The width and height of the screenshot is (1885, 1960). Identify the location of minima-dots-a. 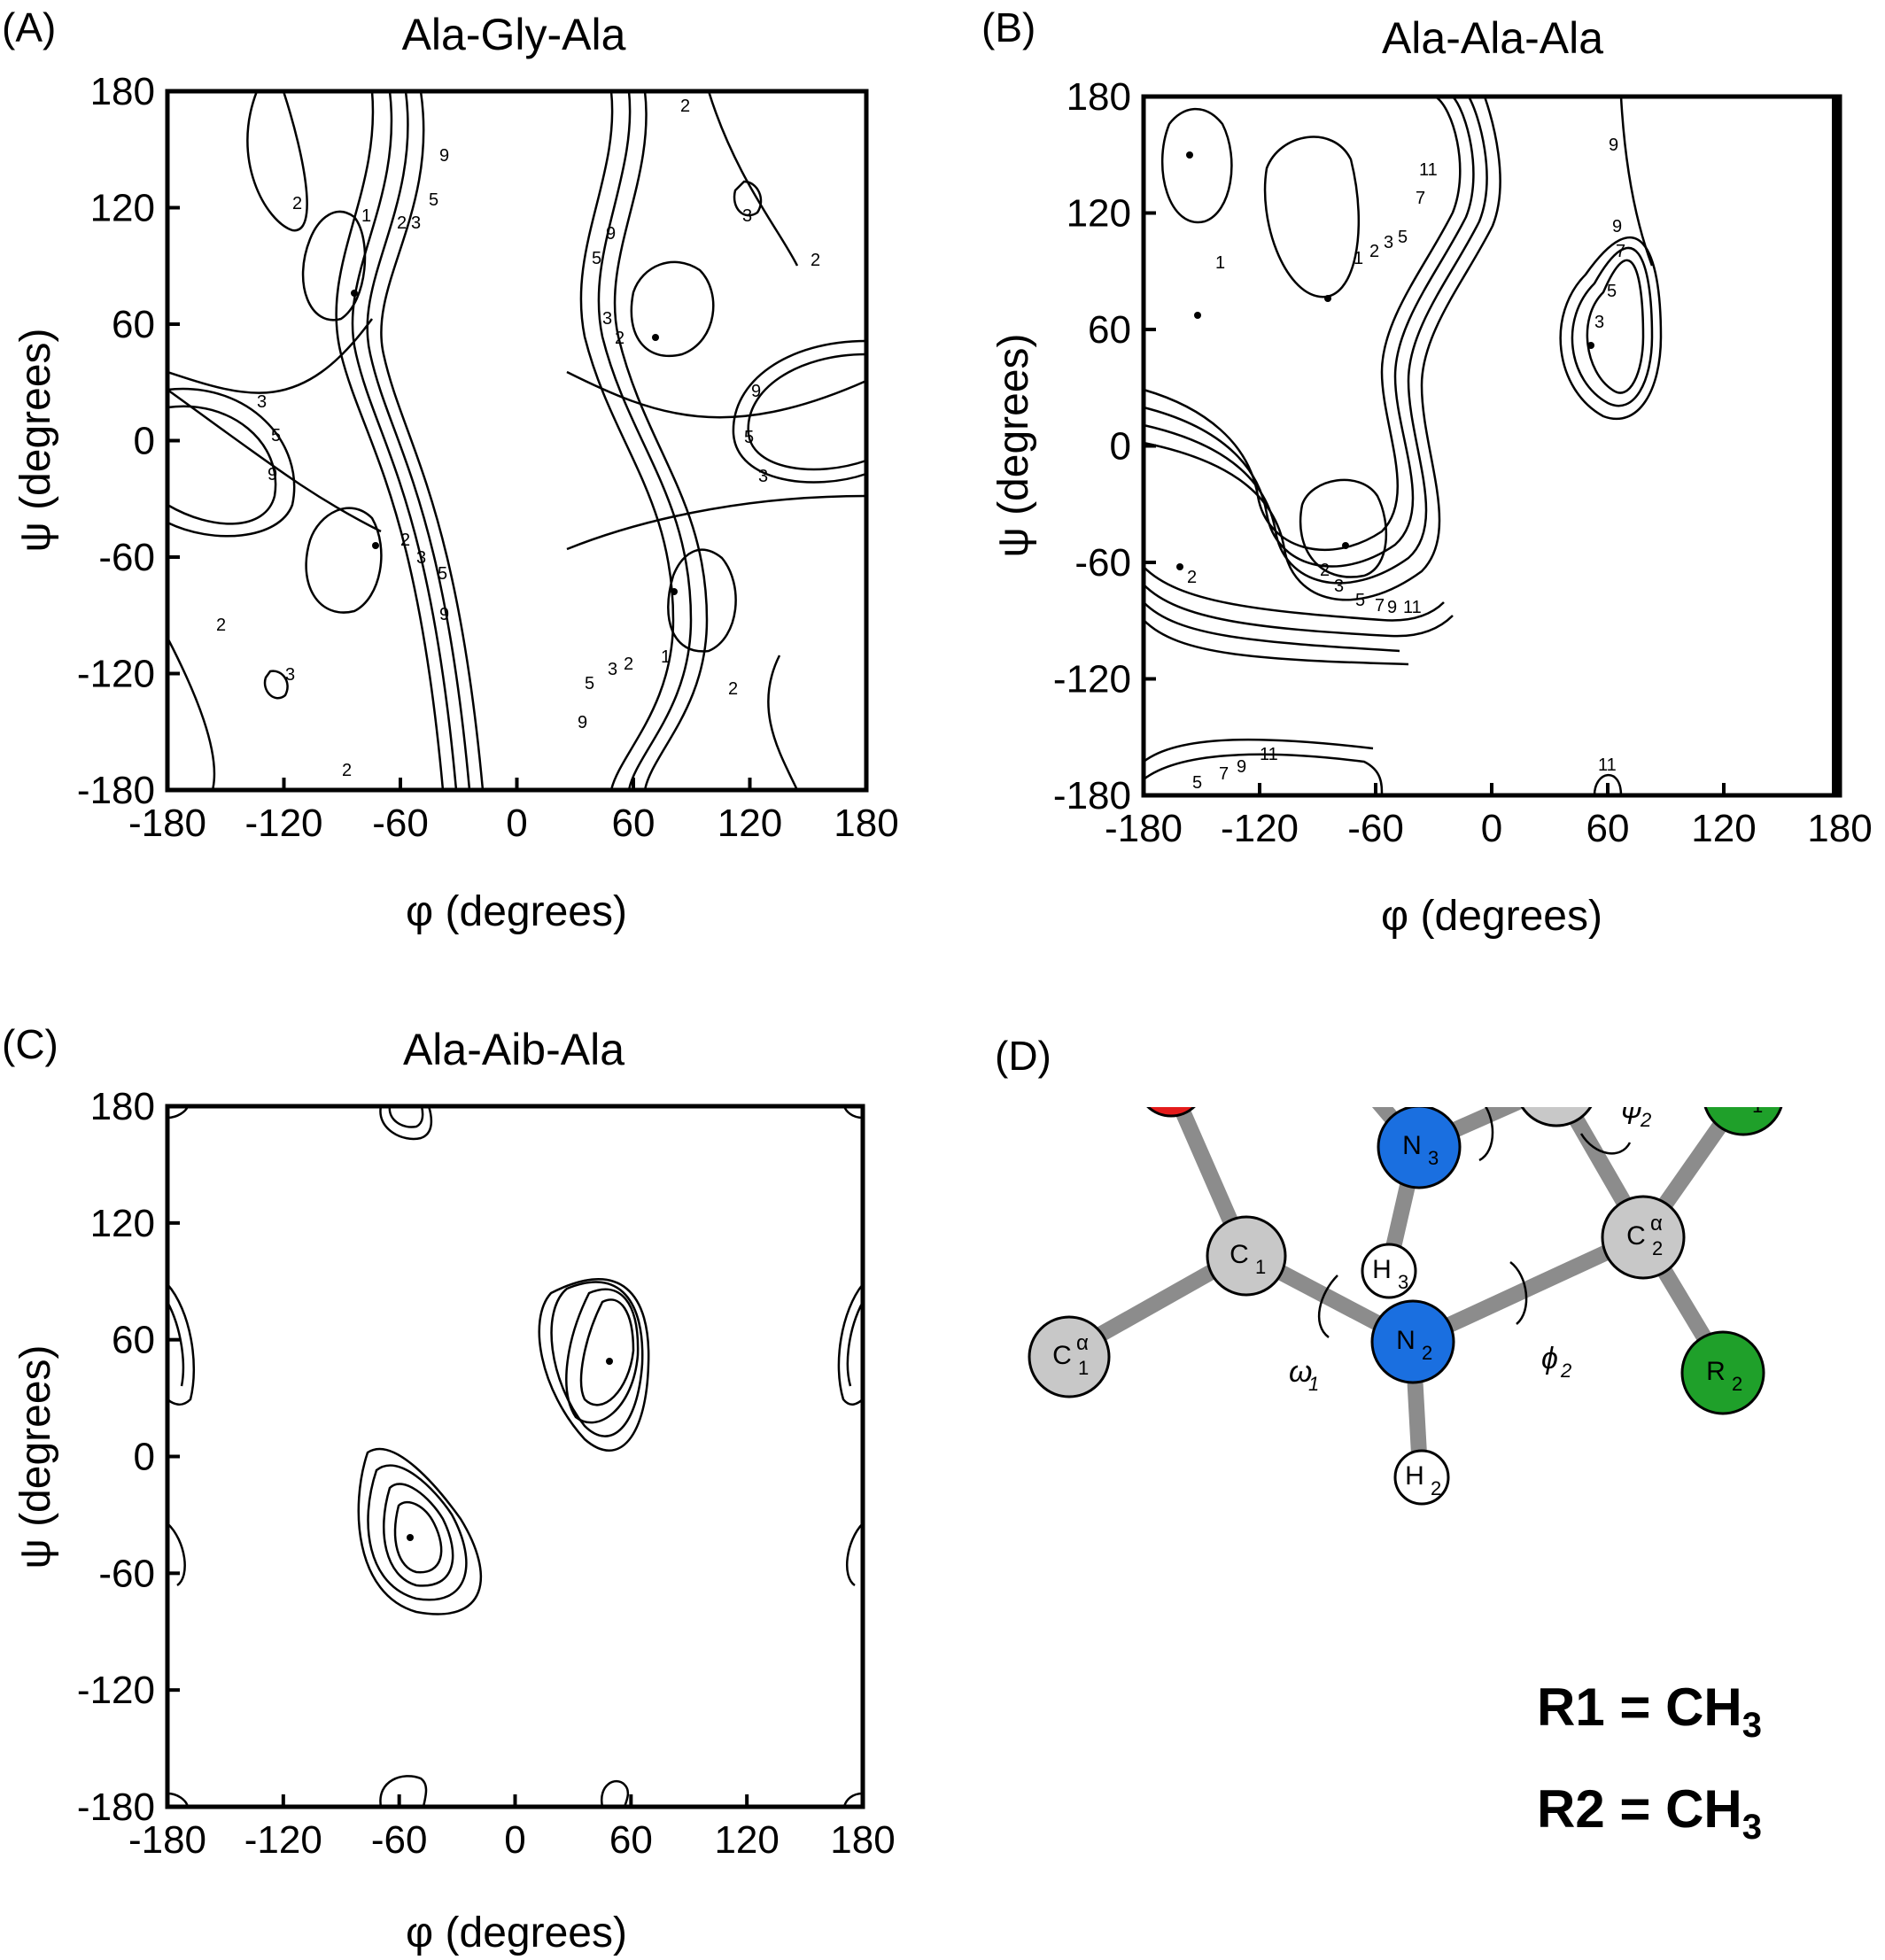
(514, 442).